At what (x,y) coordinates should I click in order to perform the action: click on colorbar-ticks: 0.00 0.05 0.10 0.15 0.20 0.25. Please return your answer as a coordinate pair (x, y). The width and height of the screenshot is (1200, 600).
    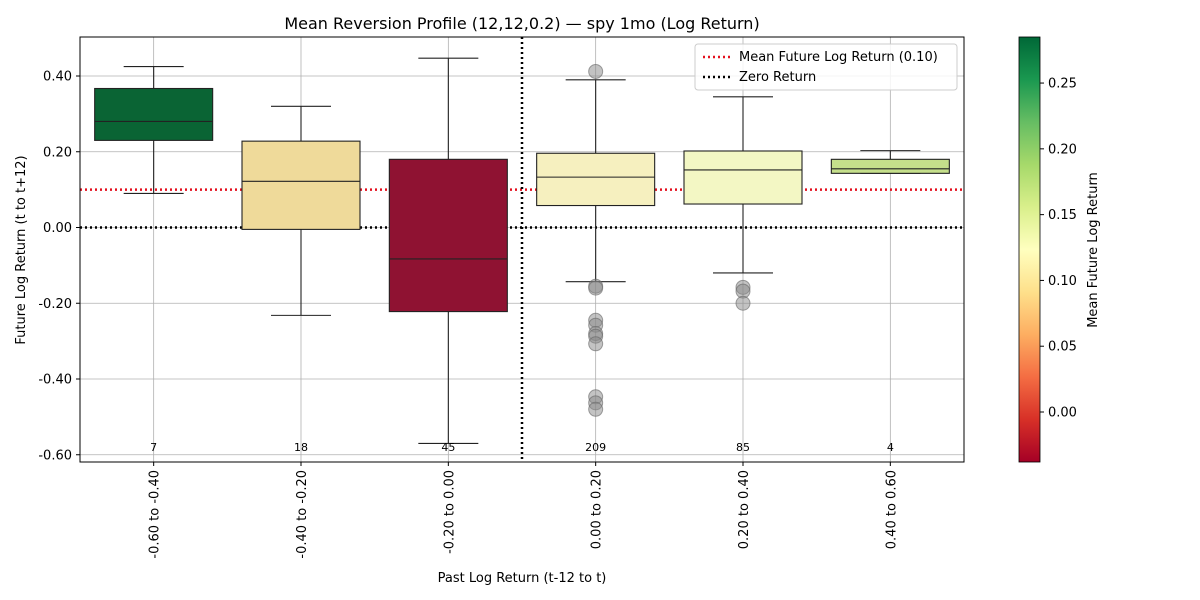
    Looking at the image, I should click on (1058, 249).